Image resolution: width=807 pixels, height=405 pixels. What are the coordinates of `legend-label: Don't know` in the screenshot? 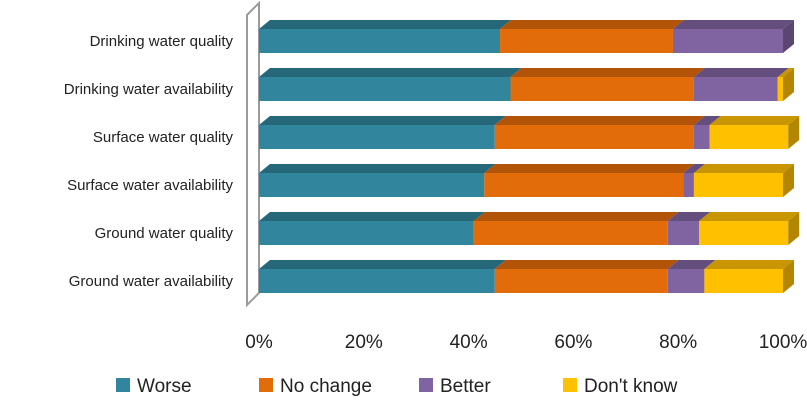 It's located at (631, 386).